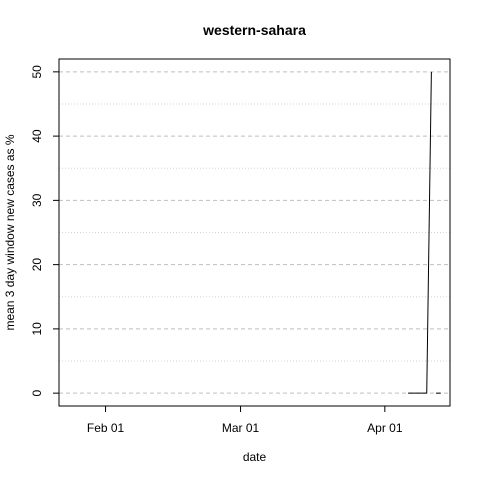 This screenshot has height=480, width=480. What do you see at coordinates (241, 428) in the screenshot?
I see `x-tick-label: Mar 01` at bounding box center [241, 428].